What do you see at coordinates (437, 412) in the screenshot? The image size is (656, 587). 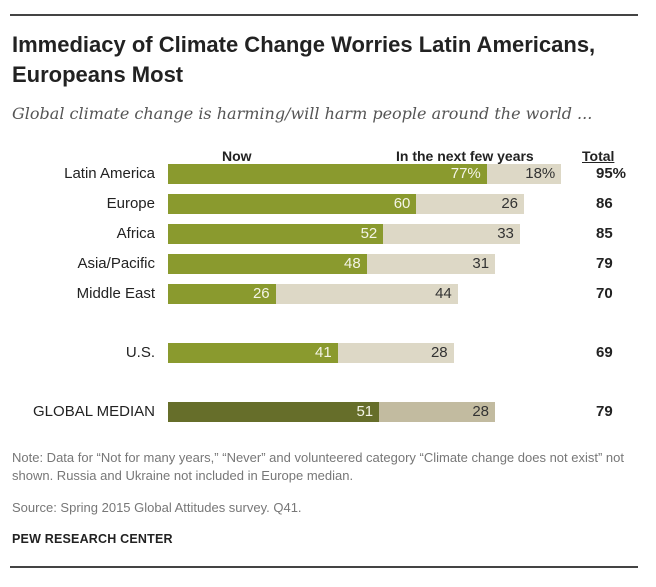 I see `bar-next-global-median: 28` at bounding box center [437, 412].